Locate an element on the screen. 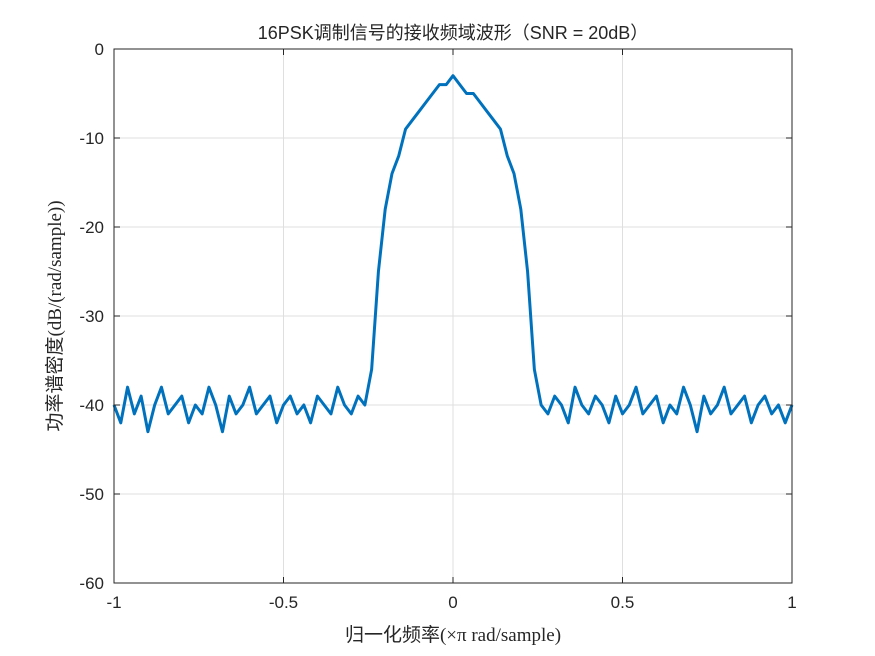 This screenshot has width=875, height=656. y-tick-label: -10 is located at coordinates (91, 138).